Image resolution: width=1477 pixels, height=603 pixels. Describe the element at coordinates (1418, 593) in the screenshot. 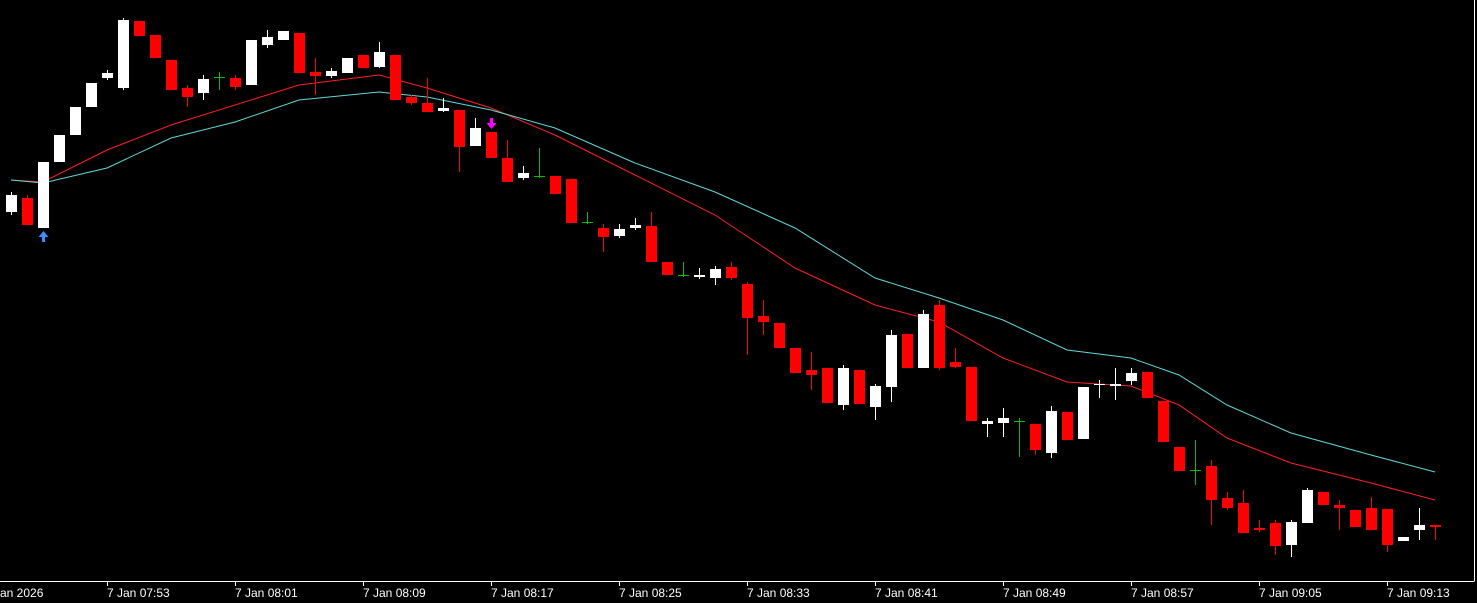

I see `x-tick-label: 7 Jan 09:13` at that location.